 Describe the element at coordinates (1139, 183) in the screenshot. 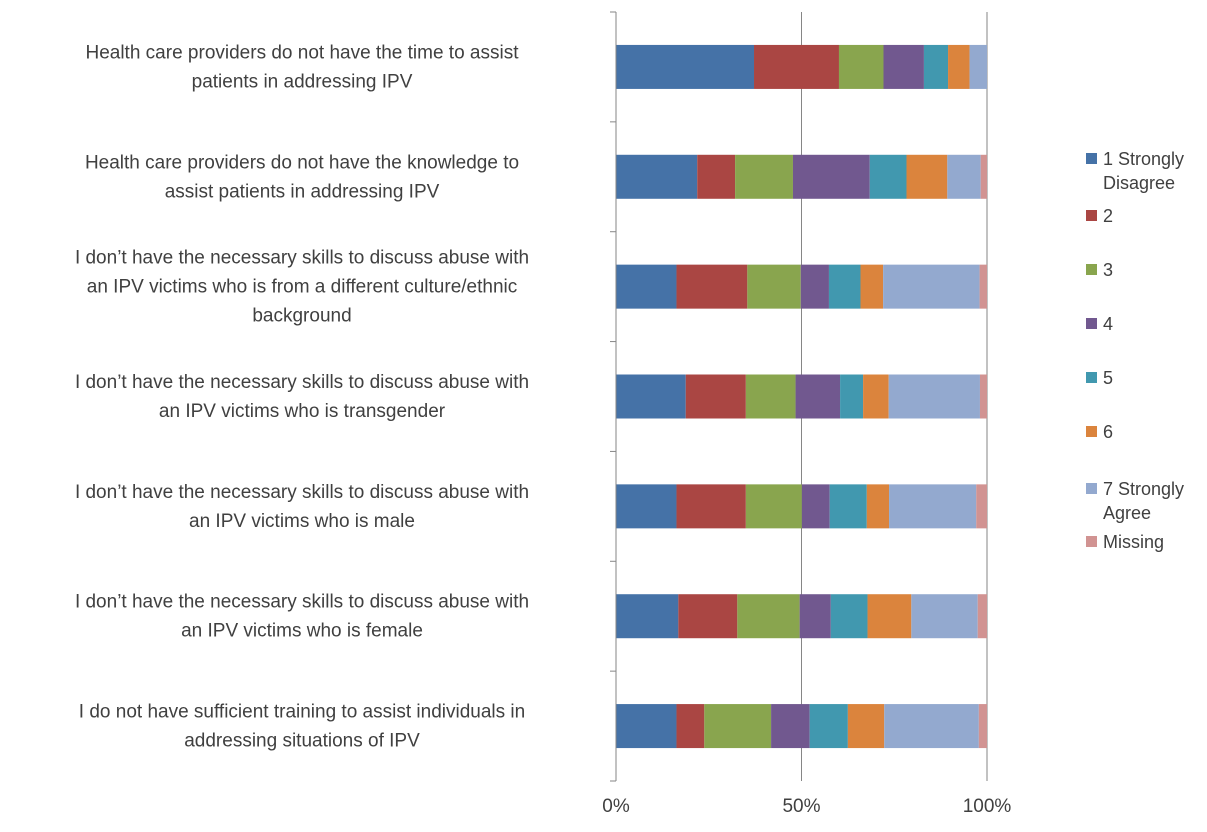

I see `legend-label-line: Disagree` at that location.